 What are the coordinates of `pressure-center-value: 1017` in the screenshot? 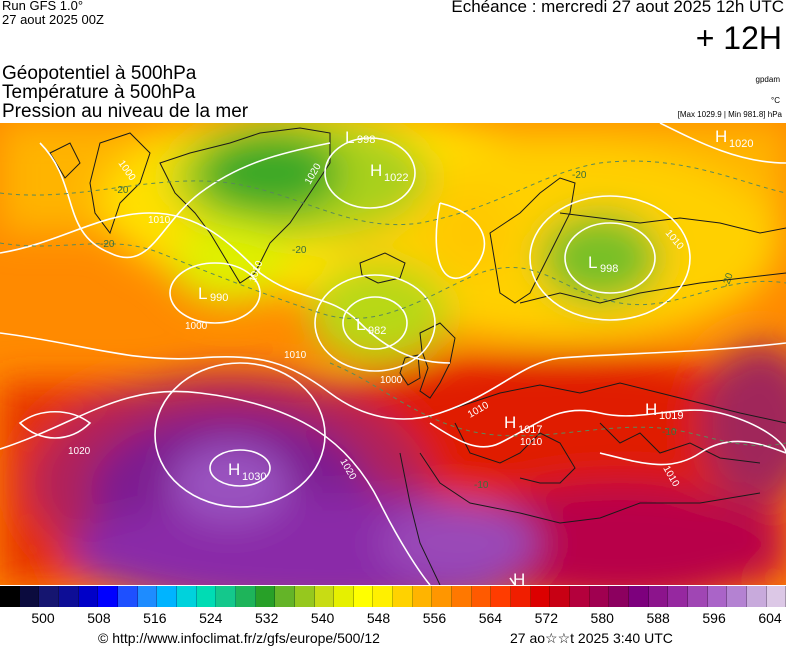 It's located at (530, 430).